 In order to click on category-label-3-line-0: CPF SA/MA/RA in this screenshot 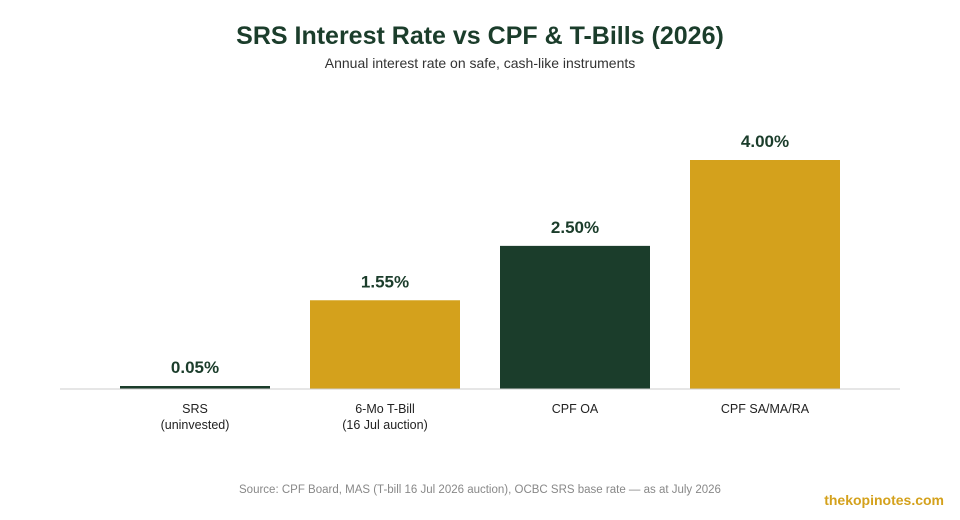, I will do `click(765, 409)`.